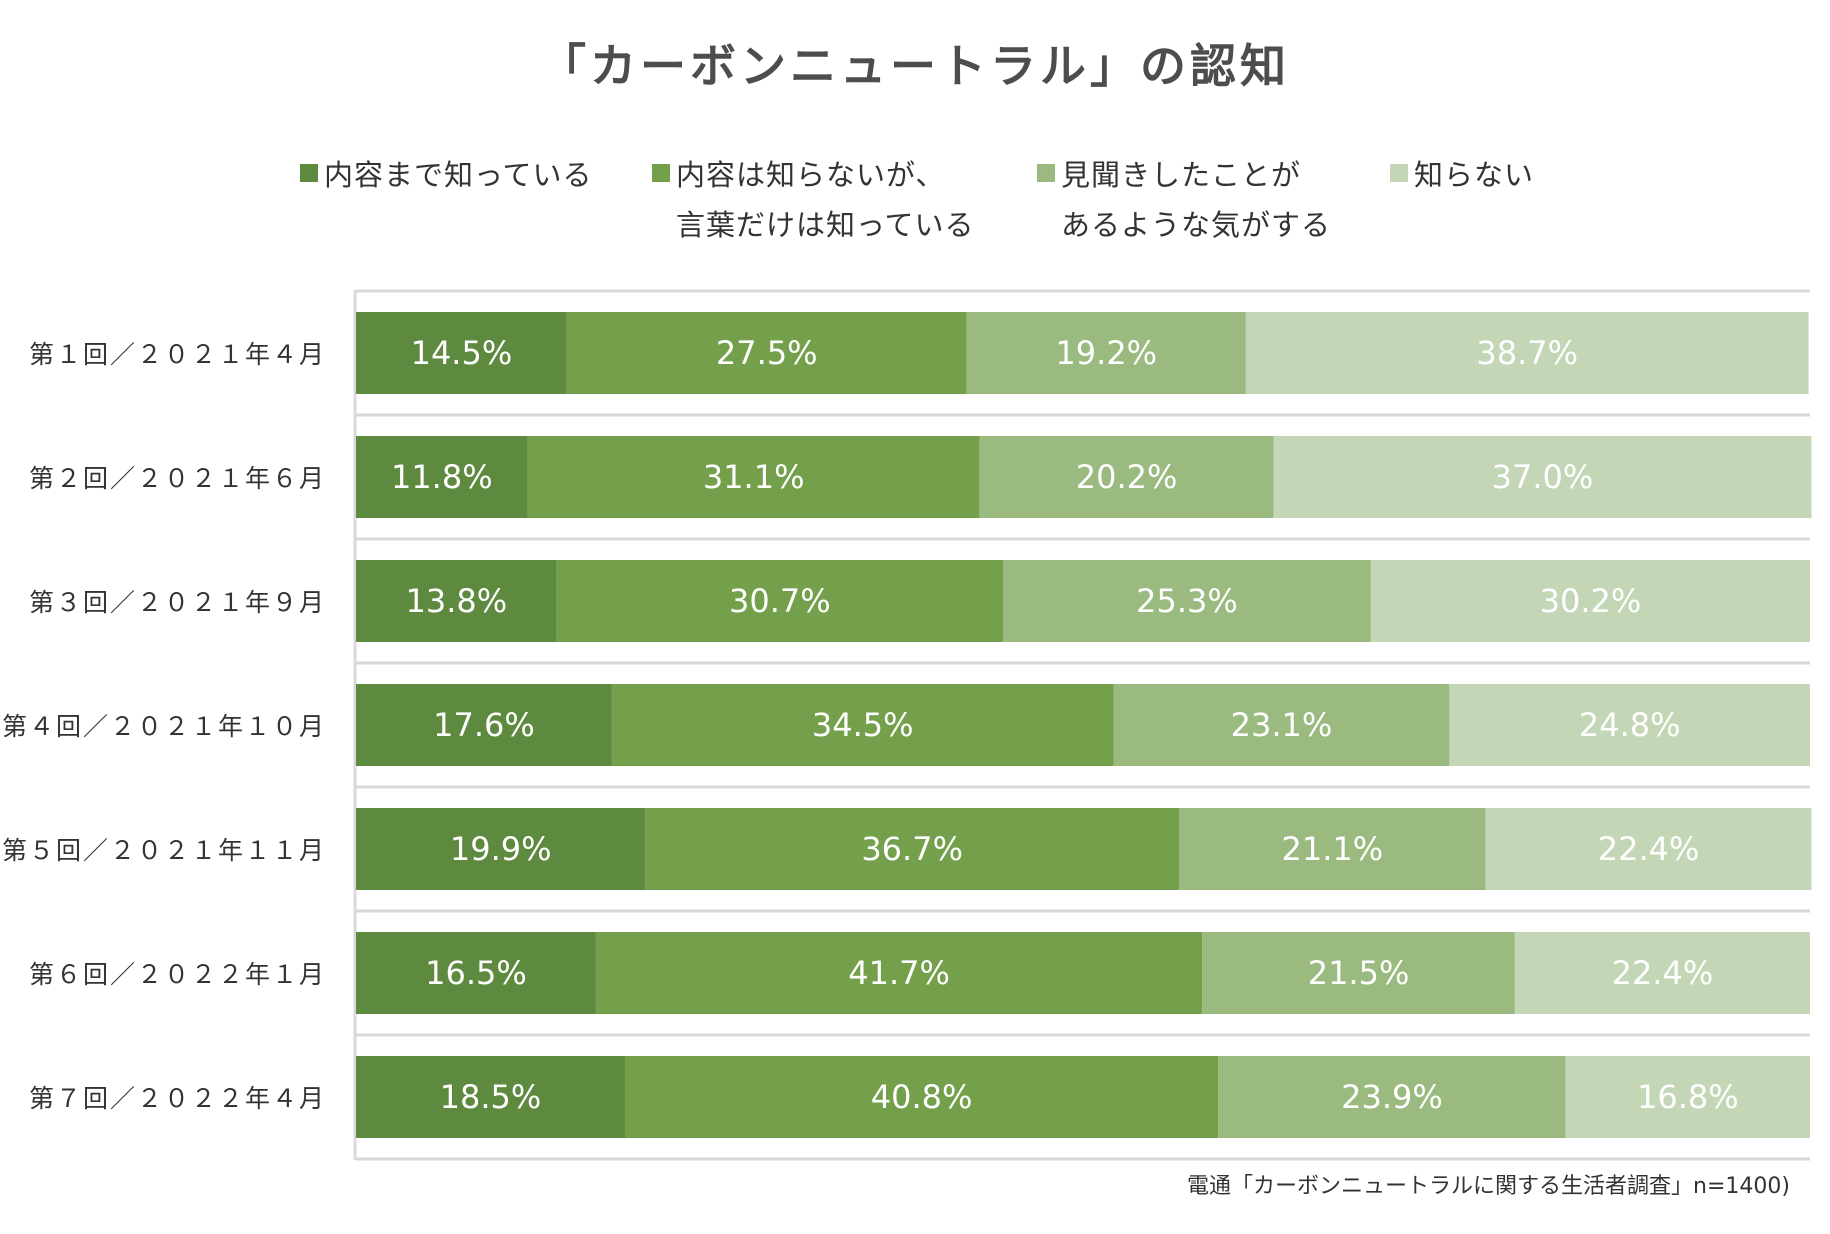  I want to click on data-label: 16.8%, so click(1688, 1097).